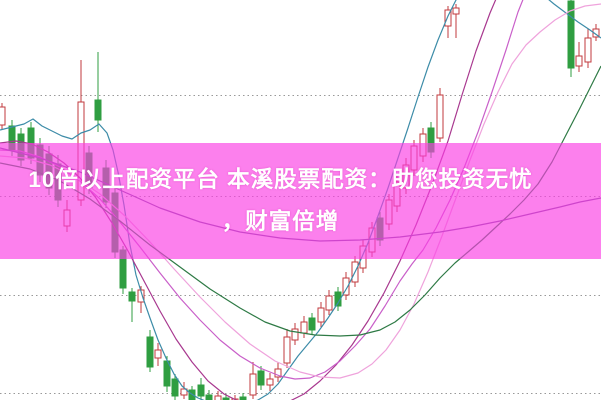 The image size is (601, 400). What do you see at coordinates (280, 179) in the screenshot?
I see `promo-banner-line1: 10倍以上配资平台 本溪股票配资：助您投资无忧` at bounding box center [280, 179].